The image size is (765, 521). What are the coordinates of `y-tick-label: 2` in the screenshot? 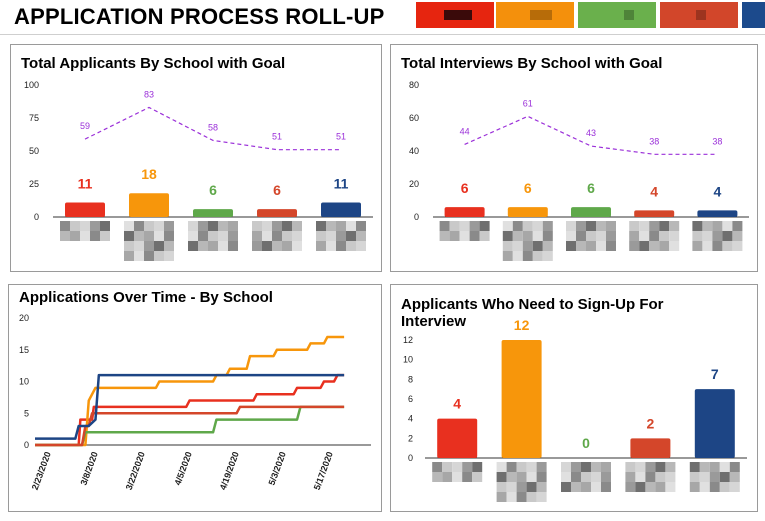 It's located at (410, 438).